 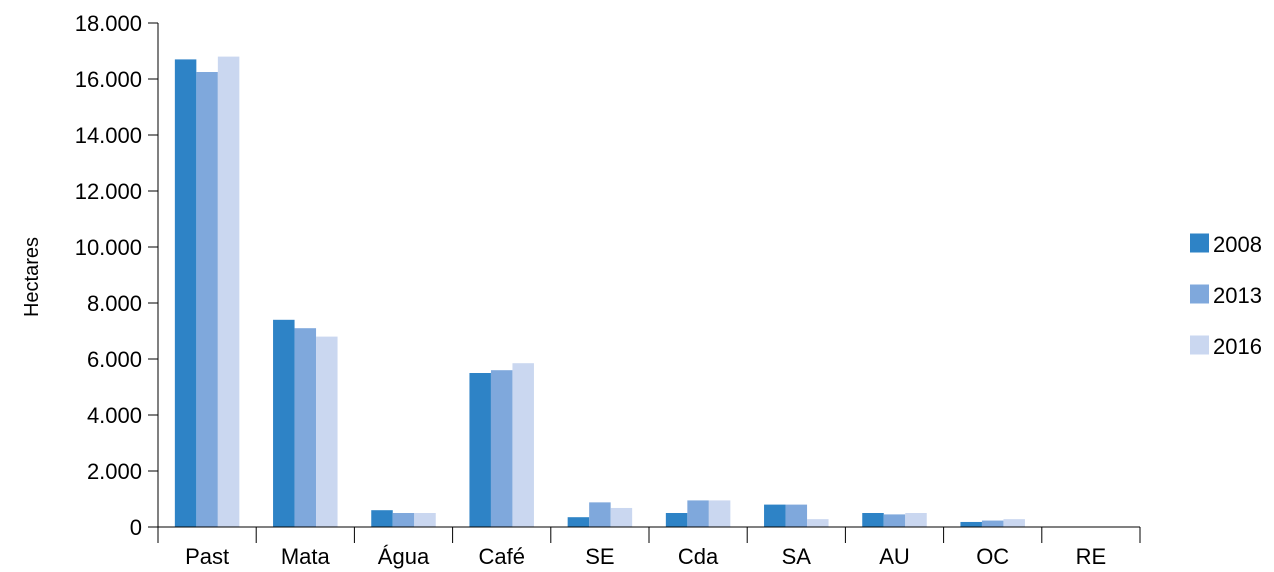 What do you see at coordinates (114, 359) in the screenshot?
I see `y-tick-label: 6.000` at bounding box center [114, 359].